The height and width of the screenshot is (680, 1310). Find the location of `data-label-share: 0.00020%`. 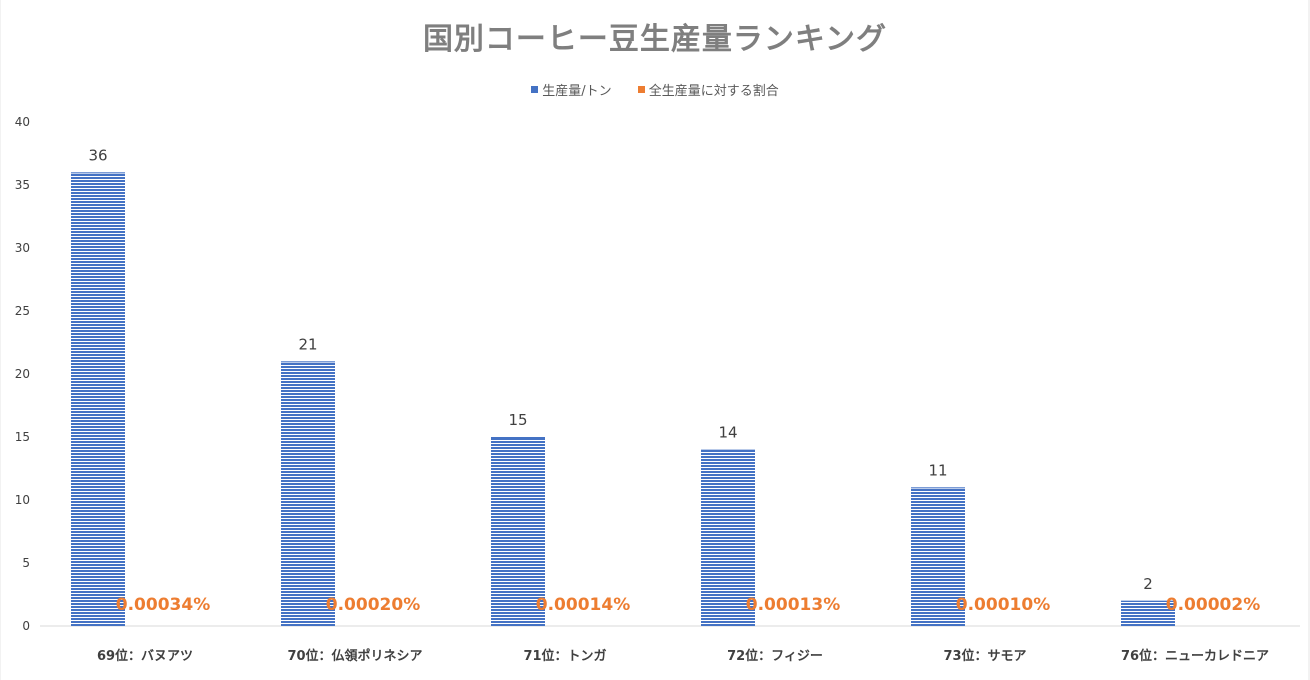

data-label-share: 0.00020% is located at coordinates (373, 605).